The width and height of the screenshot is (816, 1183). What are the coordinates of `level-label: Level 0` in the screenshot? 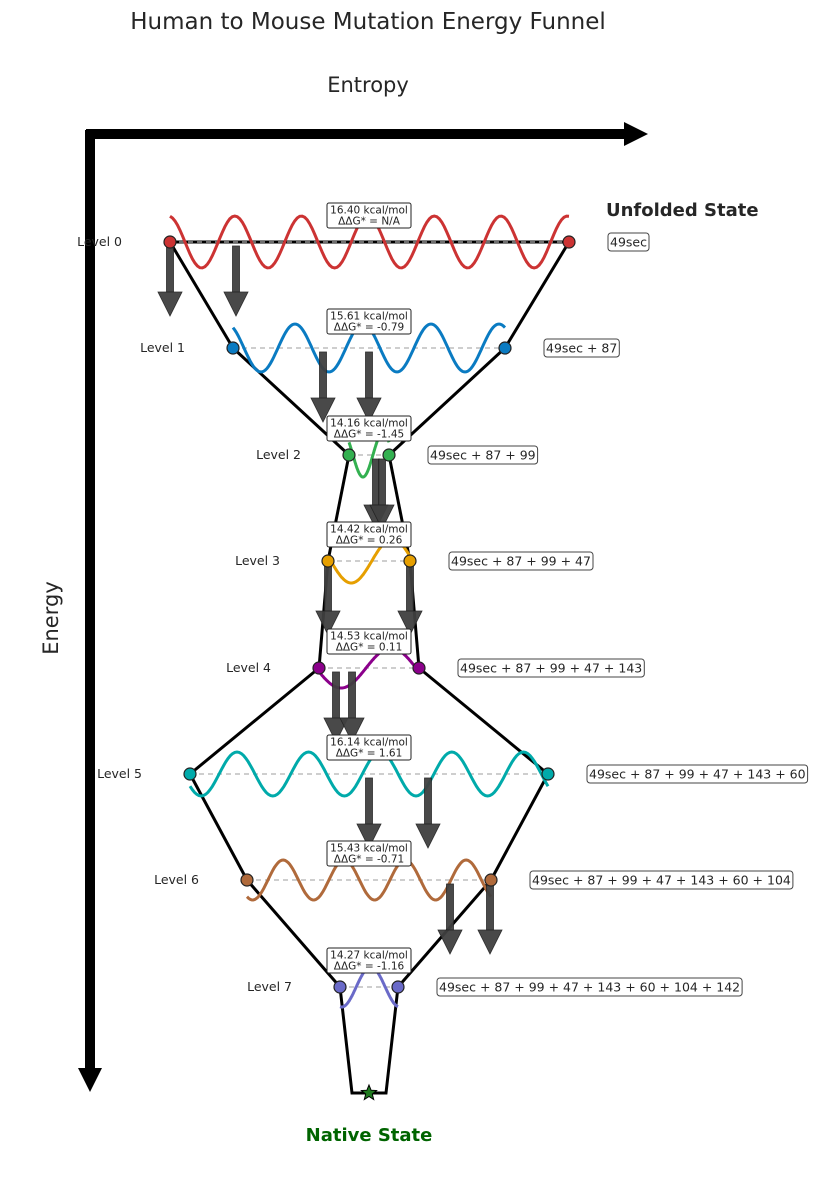 It's located at (99, 241).